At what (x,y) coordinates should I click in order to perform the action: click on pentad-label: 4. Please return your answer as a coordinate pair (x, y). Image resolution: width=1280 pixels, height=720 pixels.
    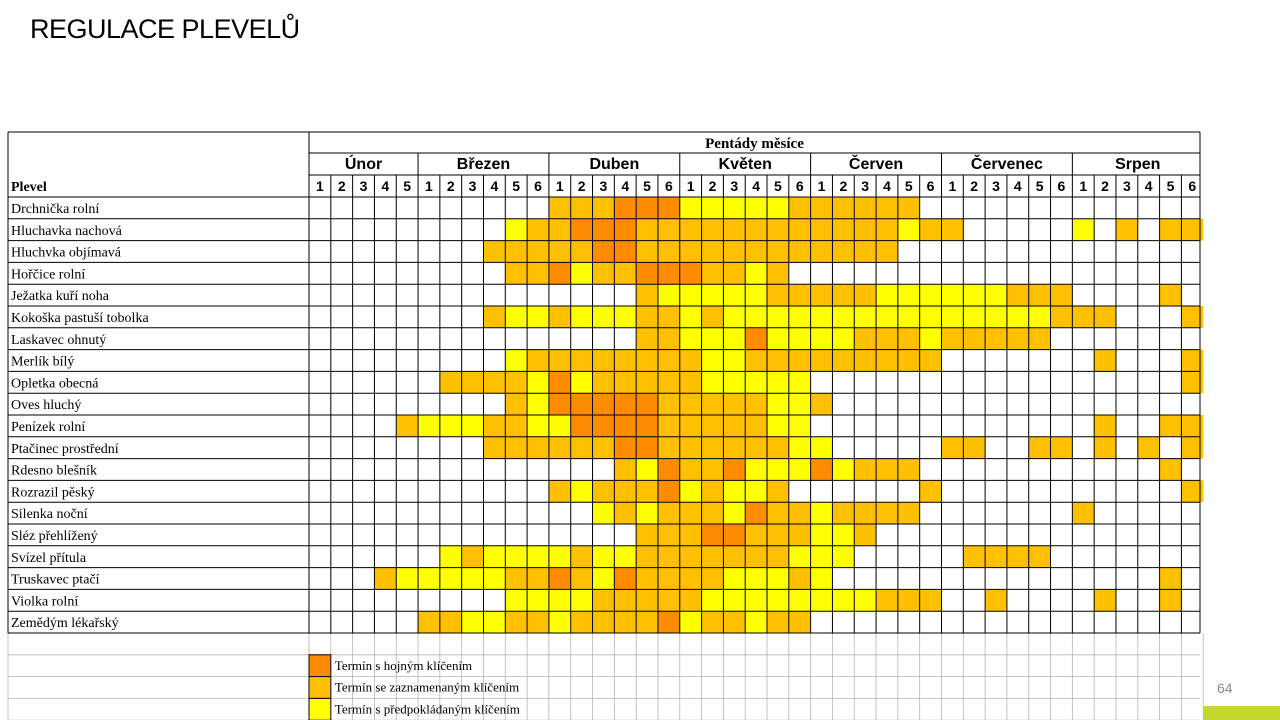
    Looking at the image, I should click on (1149, 186).